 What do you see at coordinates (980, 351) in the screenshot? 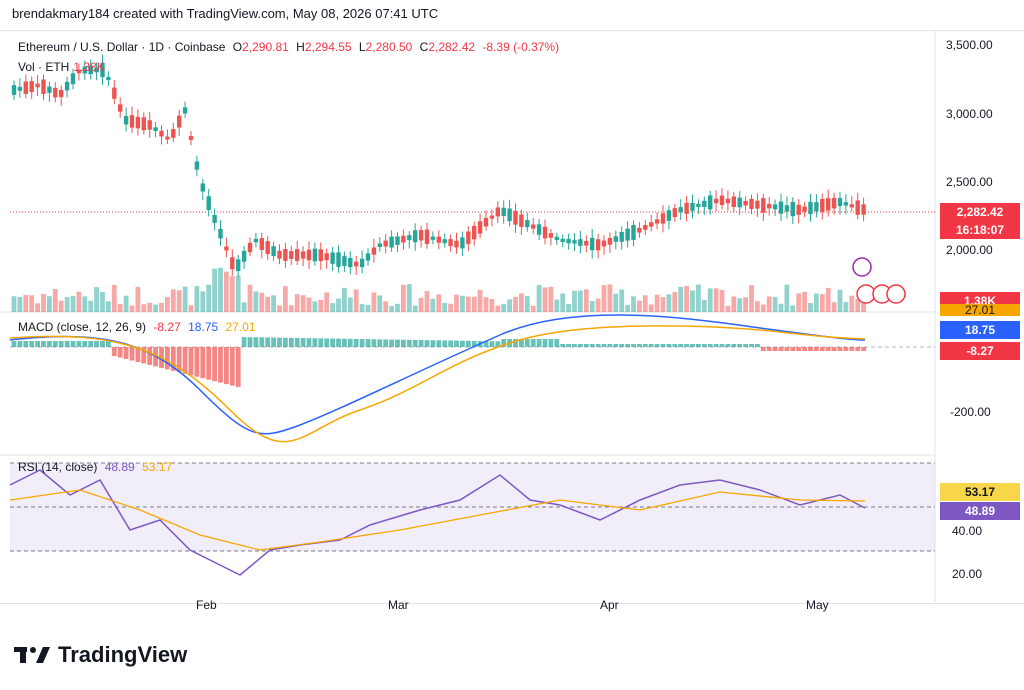
I see `macd-hist-tag: -8.27` at bounding box center [980, 351].